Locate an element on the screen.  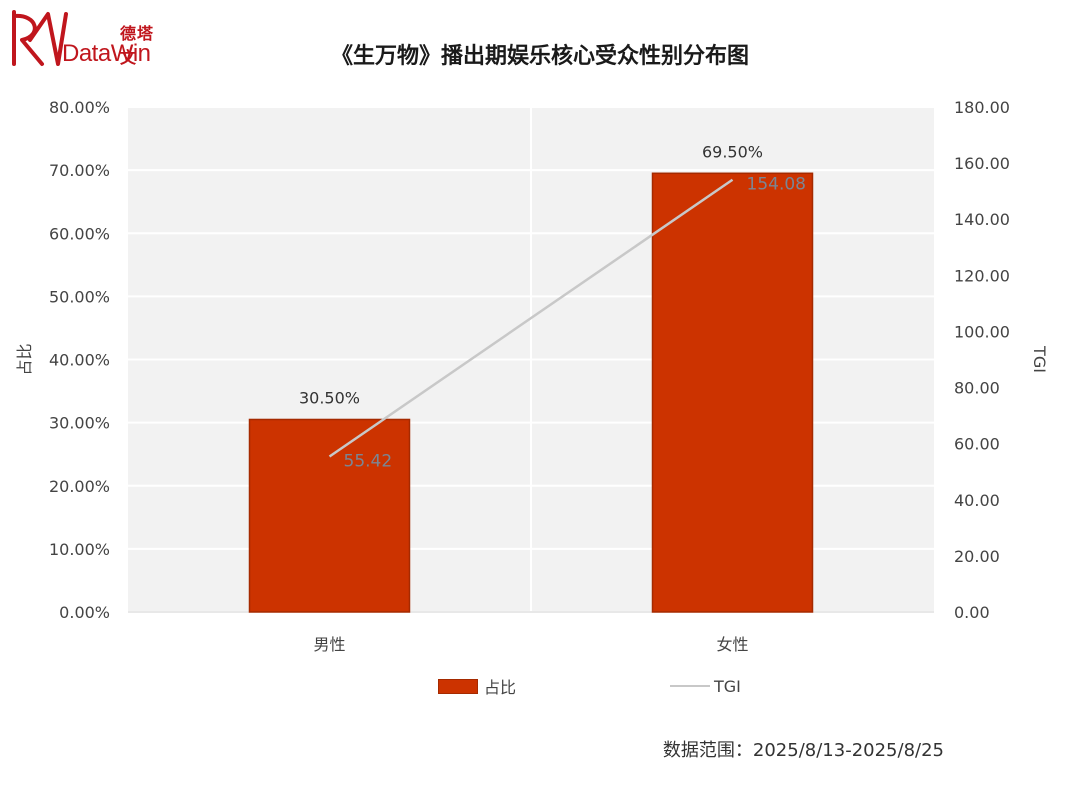
y-tick-label: 10.00% is located at coordinates (79, 549).